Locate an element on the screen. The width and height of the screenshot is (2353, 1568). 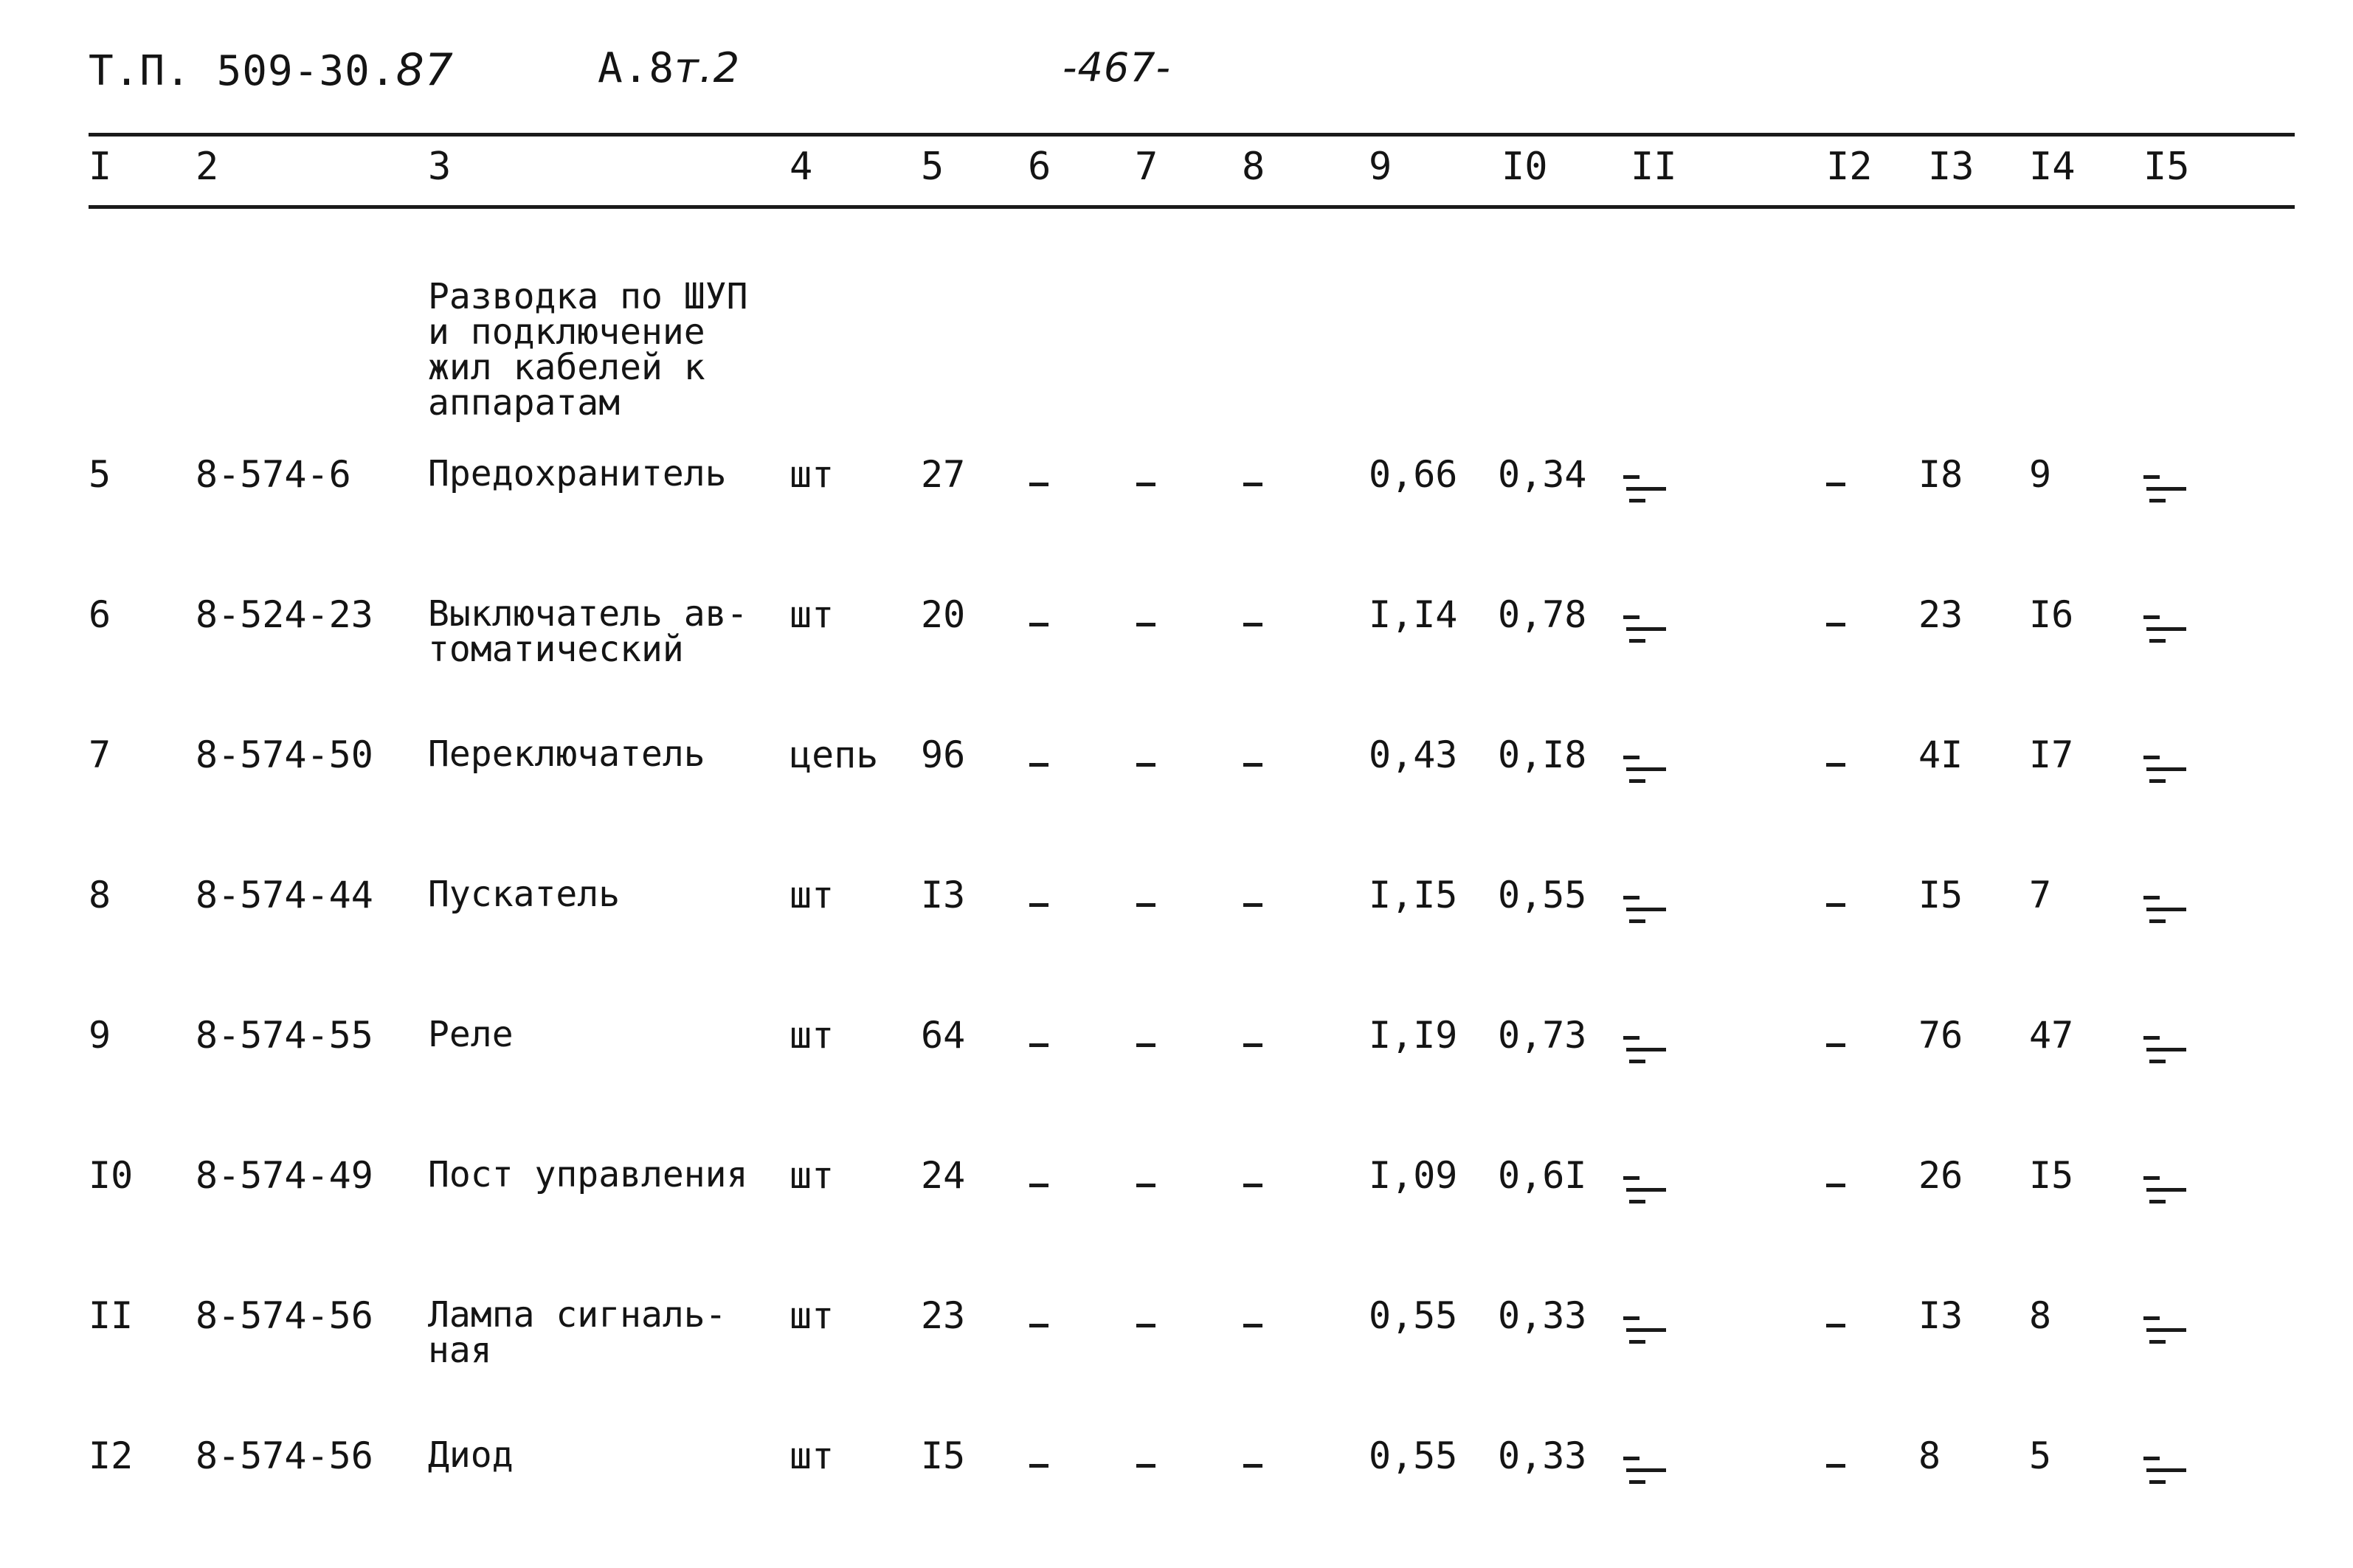
price-code: 8-574-55 is located at coordinates (285, 1035).